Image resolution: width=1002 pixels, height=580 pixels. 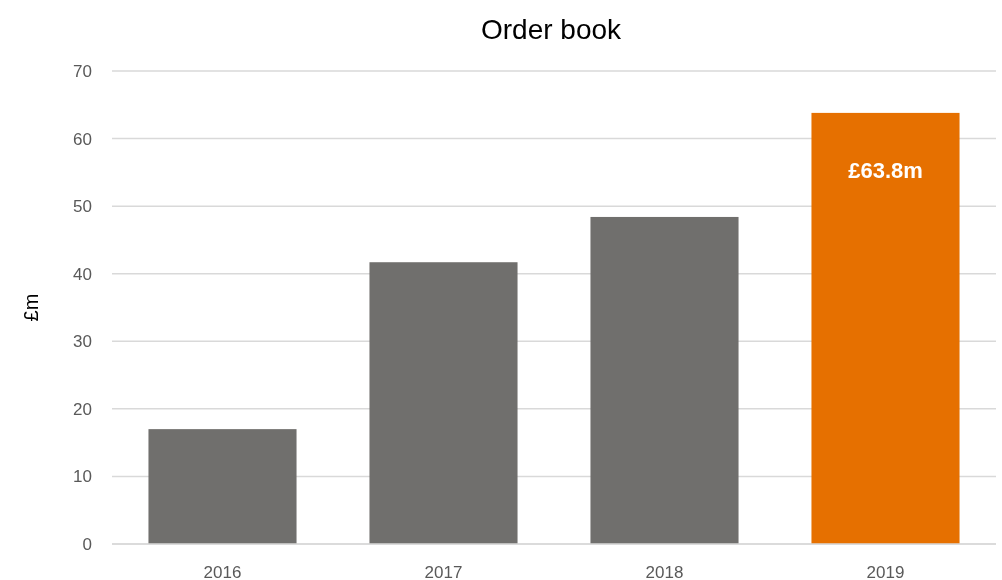 I want to click on x-tick-label: 2016, so click(x=222, y=571).